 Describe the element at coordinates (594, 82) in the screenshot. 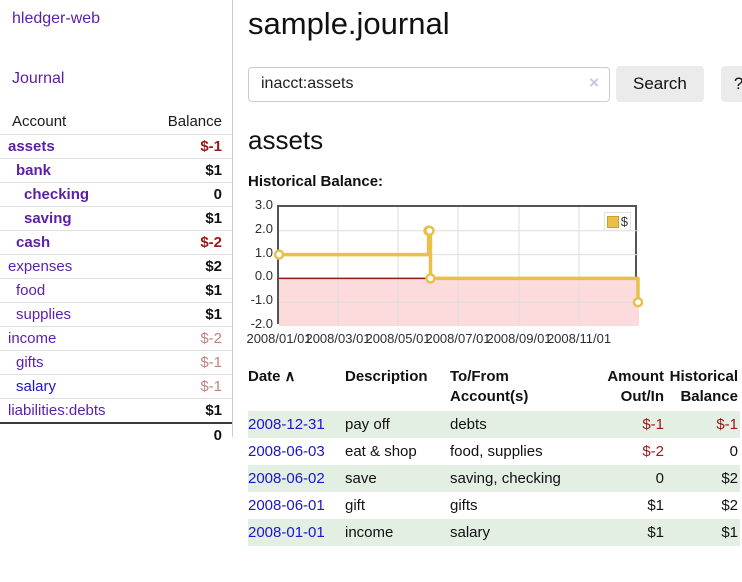

I see `clear-search-icon: ×` at that location.